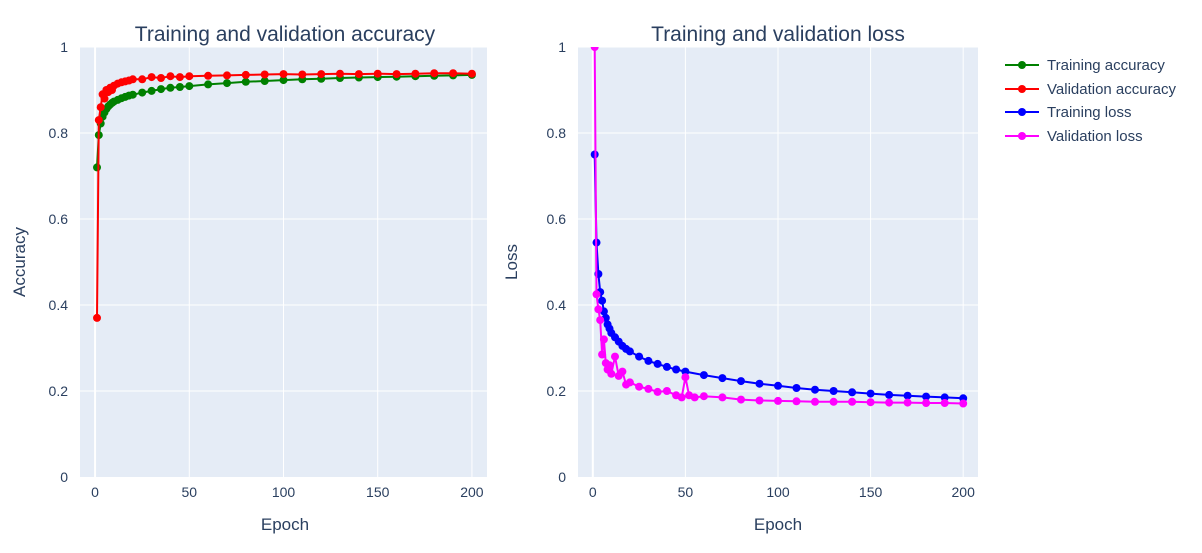 The height and width of the screenshot is (553, 1202). Describe the element at coordinates (686, 492) in the screenshot. I see `loss-x-tick-label: 50` at that location.